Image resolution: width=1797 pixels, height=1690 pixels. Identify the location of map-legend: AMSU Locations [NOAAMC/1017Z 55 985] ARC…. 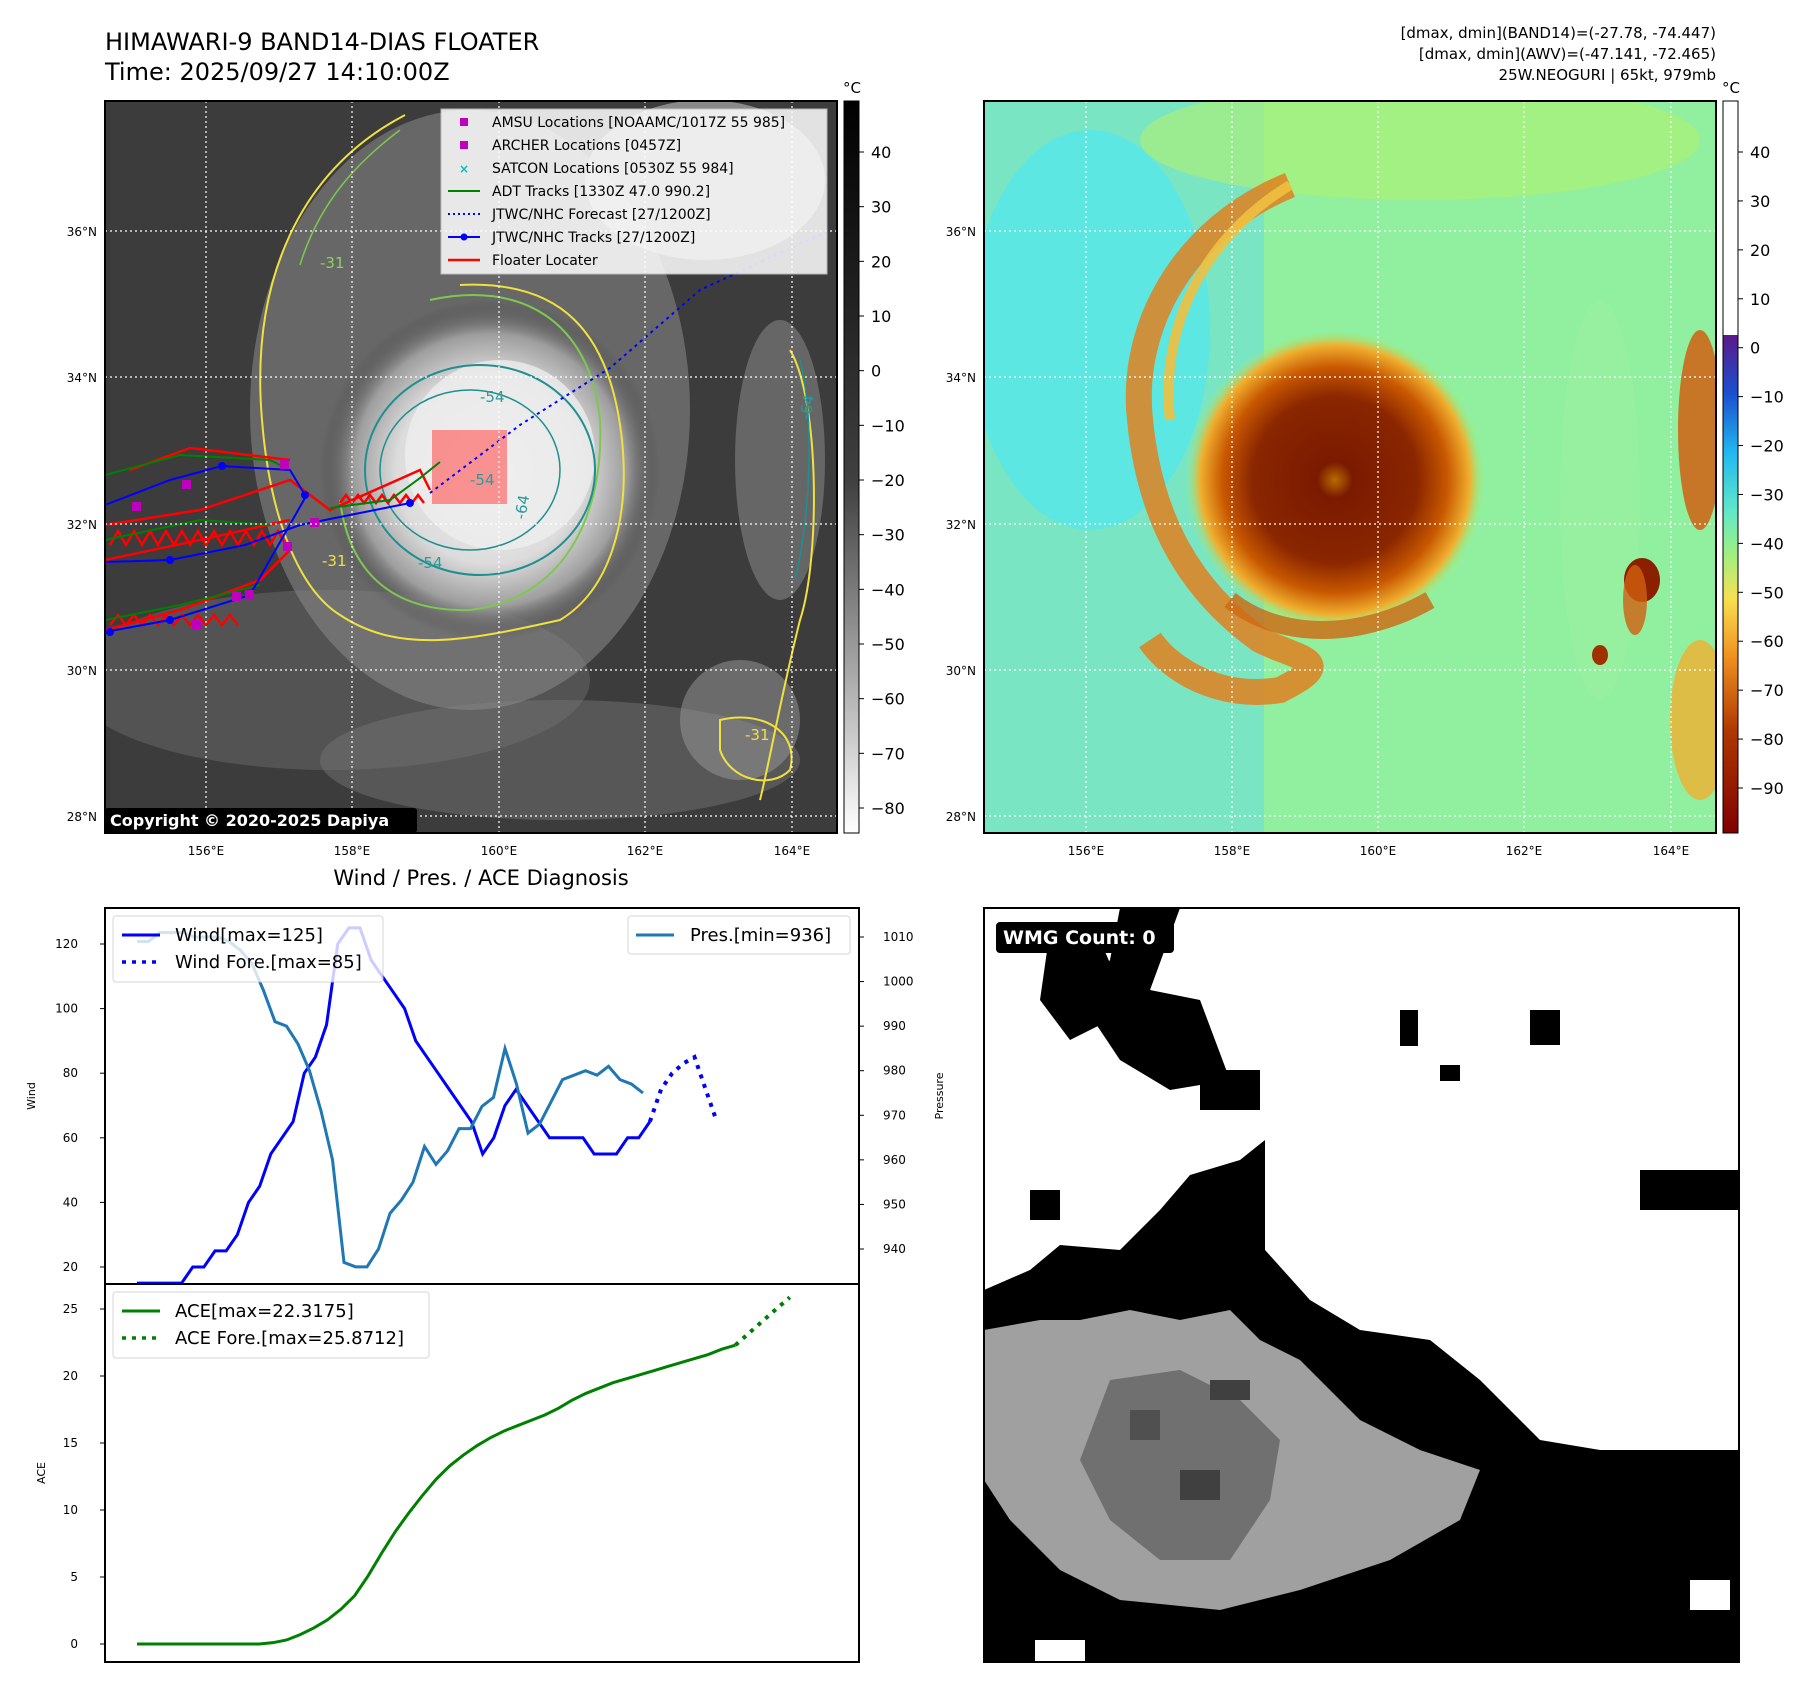
(634, 191).